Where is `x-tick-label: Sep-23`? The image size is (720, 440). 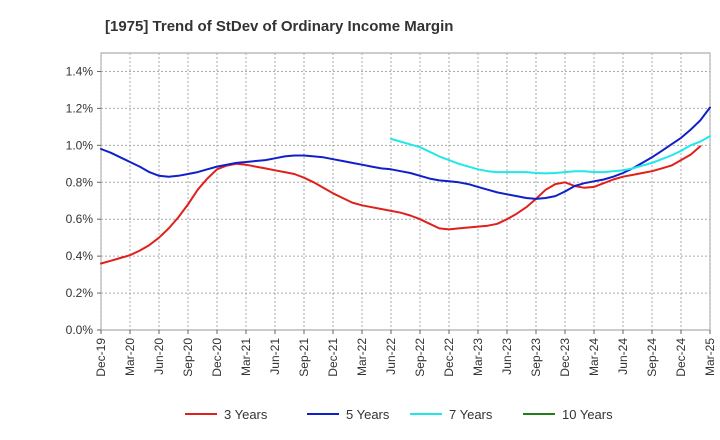
x-tick-label: Sep-23 is located at coordinates (536, 357).